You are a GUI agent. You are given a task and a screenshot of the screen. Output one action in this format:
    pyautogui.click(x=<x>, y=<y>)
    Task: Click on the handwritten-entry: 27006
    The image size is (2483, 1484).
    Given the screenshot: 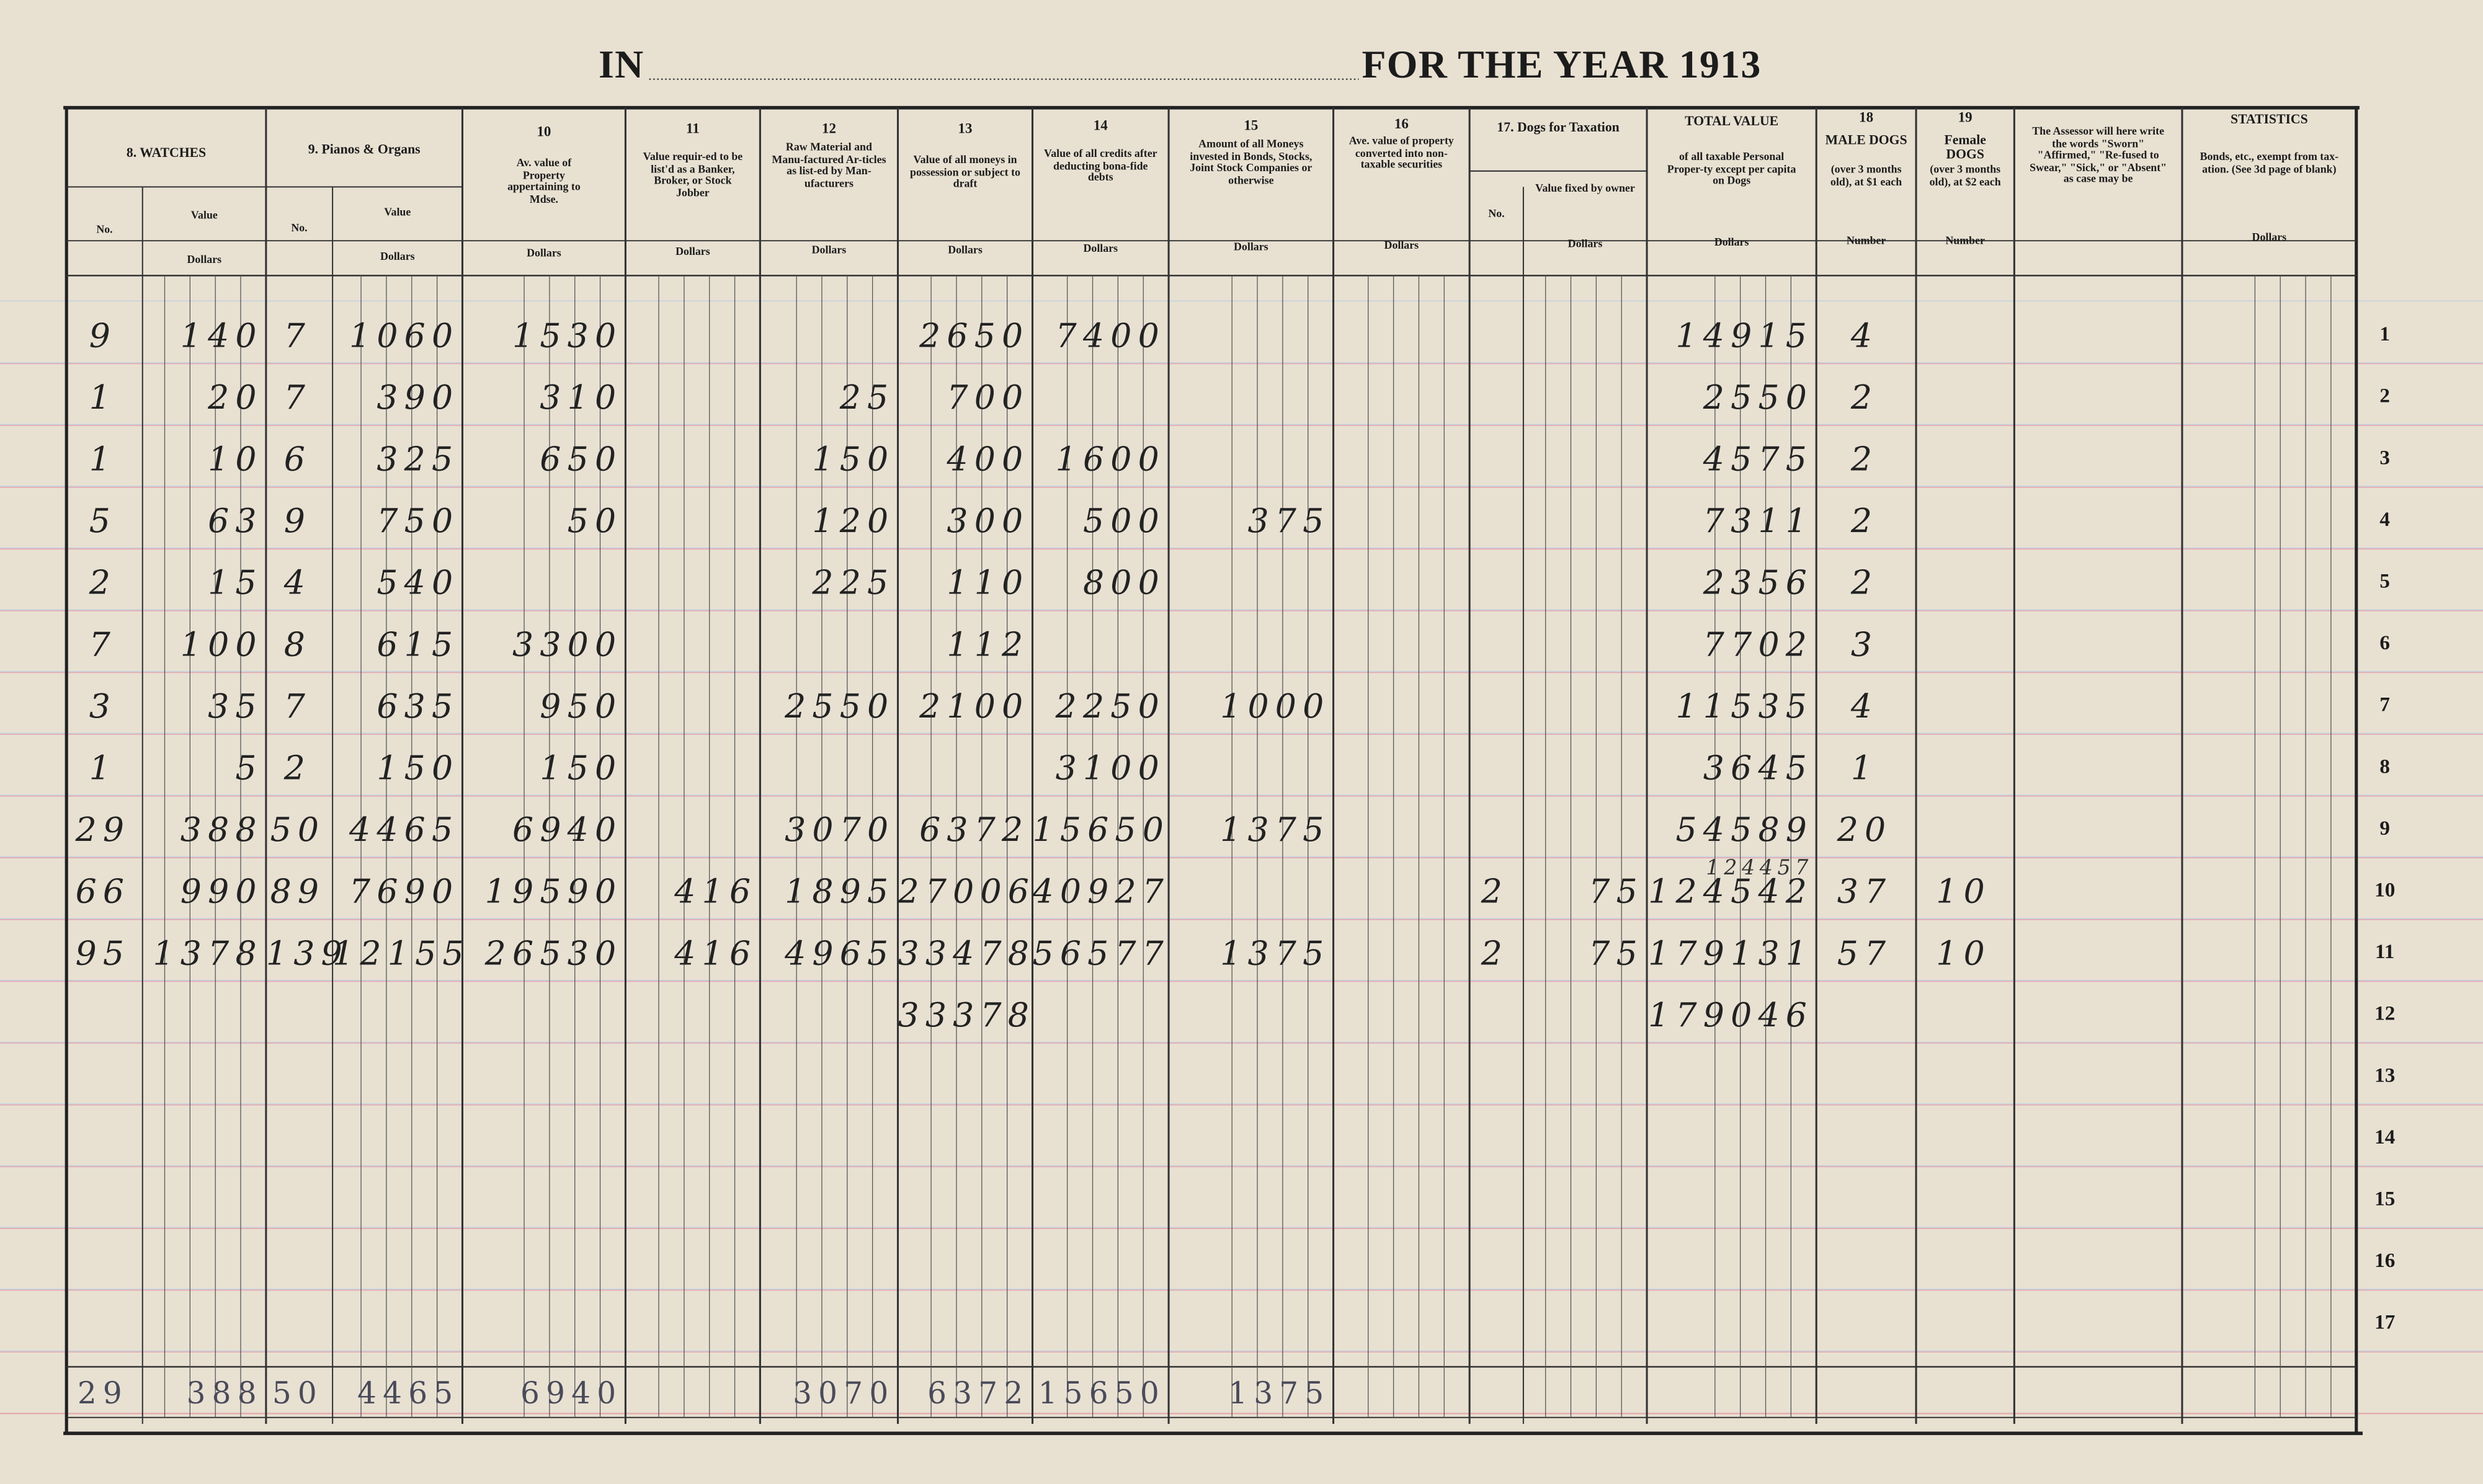 What is the action you would take?
    pyautogui.click(x=967, y=892)
    